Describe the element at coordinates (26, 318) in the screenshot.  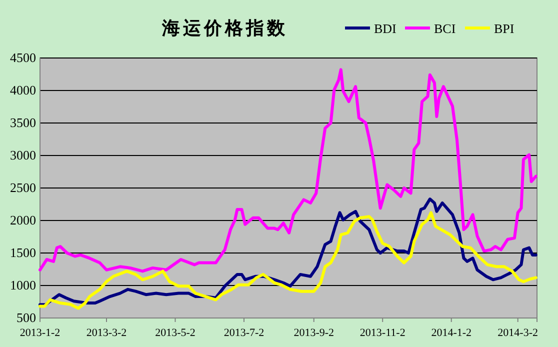
I see `y-tick-label: 500` at that location.